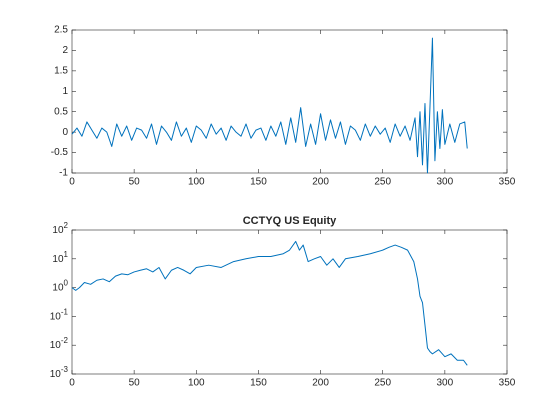 The image size is (560, 420). What do you see at coordinates (290, 221) in the screenshot?
I see `chart-title: CCTYQ US Equity` at bounding box center [290, 221].